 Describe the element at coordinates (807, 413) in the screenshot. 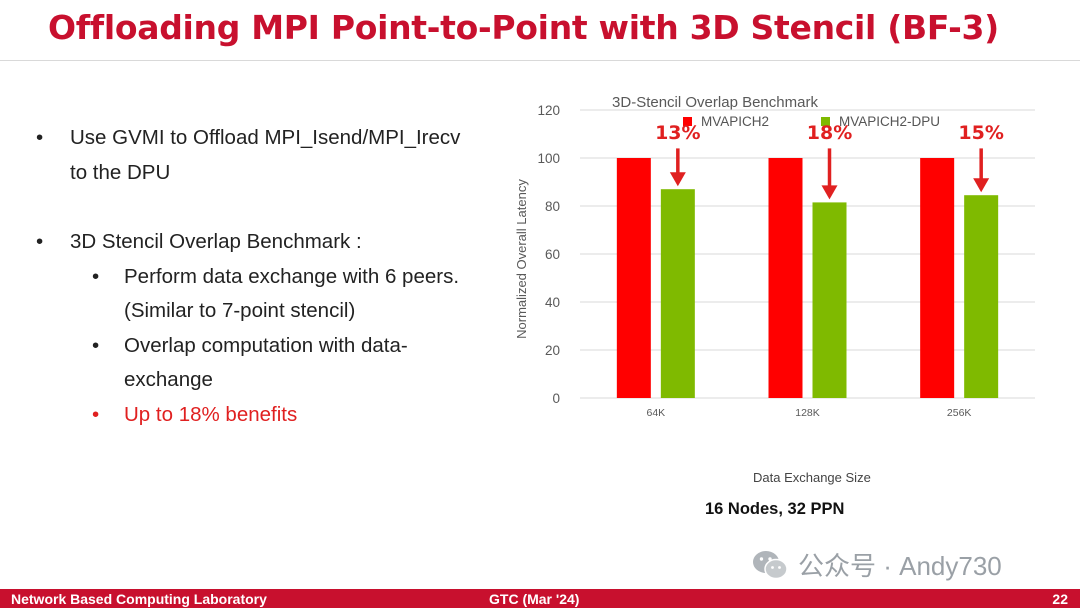

I see `x-tick-label: 128K` at that location.